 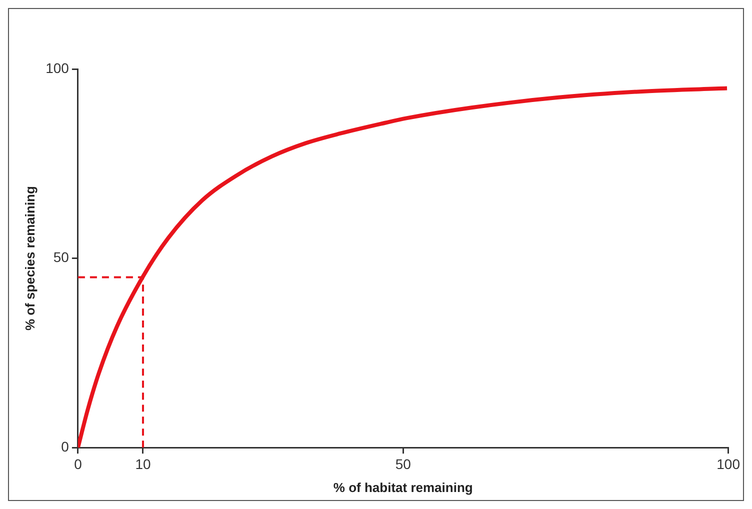 What do you see at coordinates (65, 446) in the screenshot?
I see `y-tick-label: 0` at bounding box center [65, 446].